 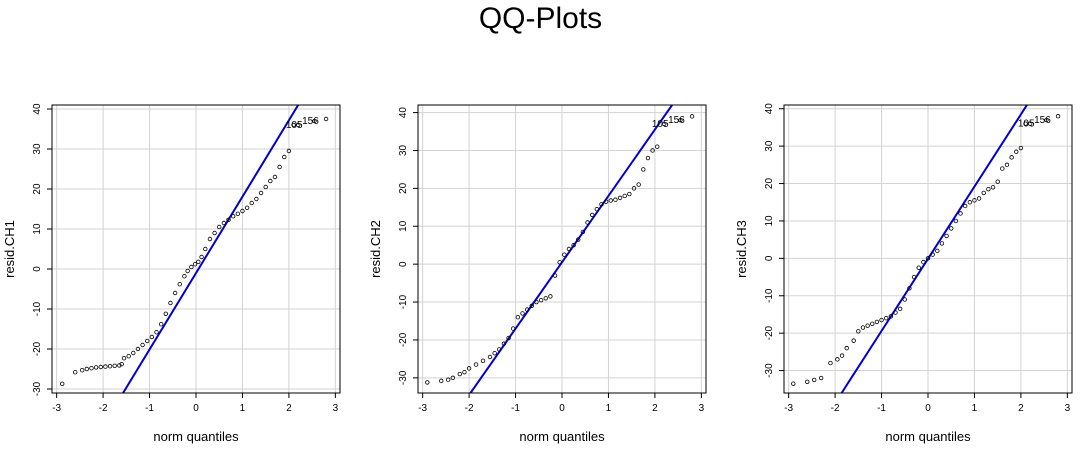 I want to click on y-tick-label: 10, so click(x=403, y=226).